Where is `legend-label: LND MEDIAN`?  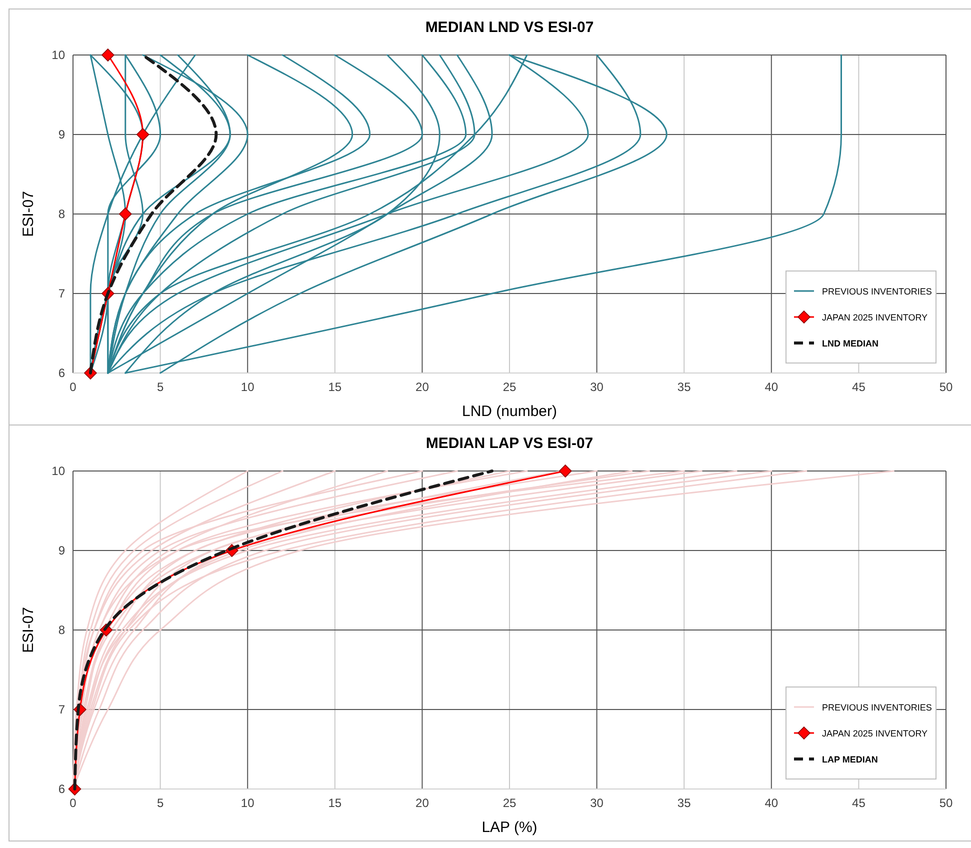
legend-label: LND MEDIAN is located at coordinates (850, 343).